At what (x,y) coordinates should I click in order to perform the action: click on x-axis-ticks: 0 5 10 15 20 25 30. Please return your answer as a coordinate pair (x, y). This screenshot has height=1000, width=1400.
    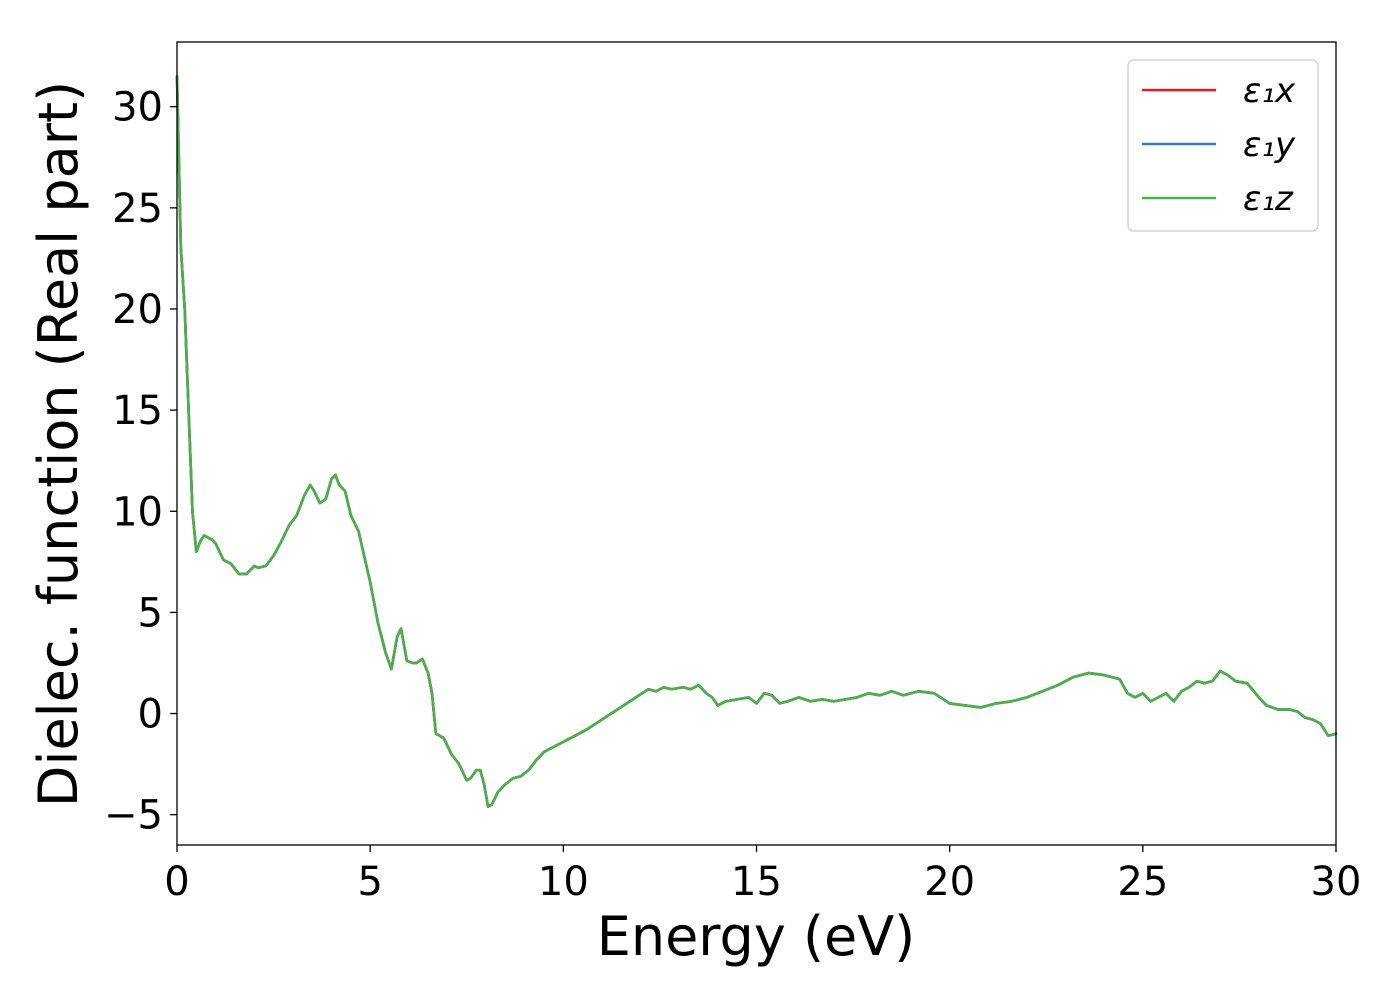
    Looking at the image, I should click on (762, 875).